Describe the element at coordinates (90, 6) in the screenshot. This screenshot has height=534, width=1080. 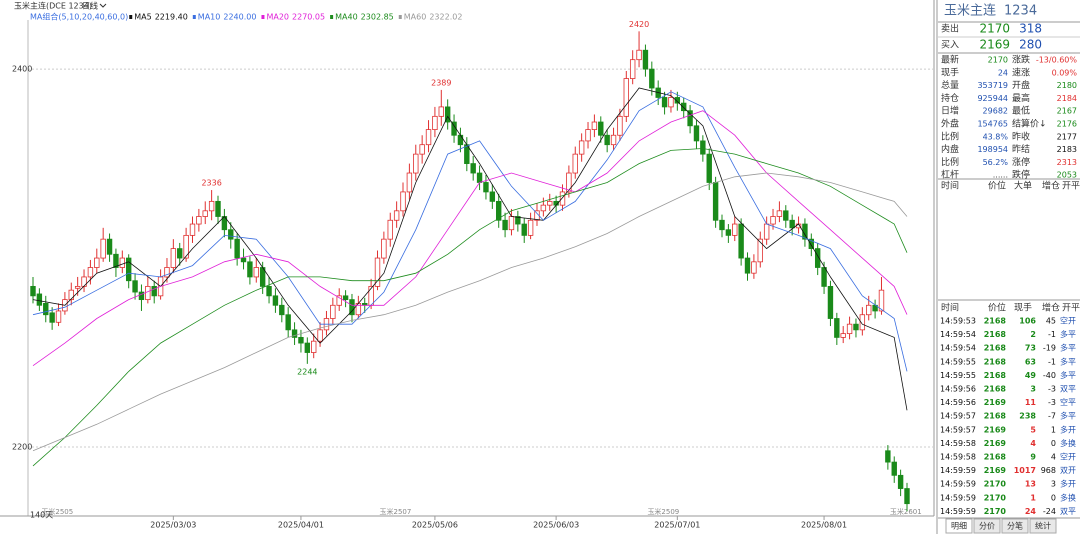
I see `period: 日线` at that location.